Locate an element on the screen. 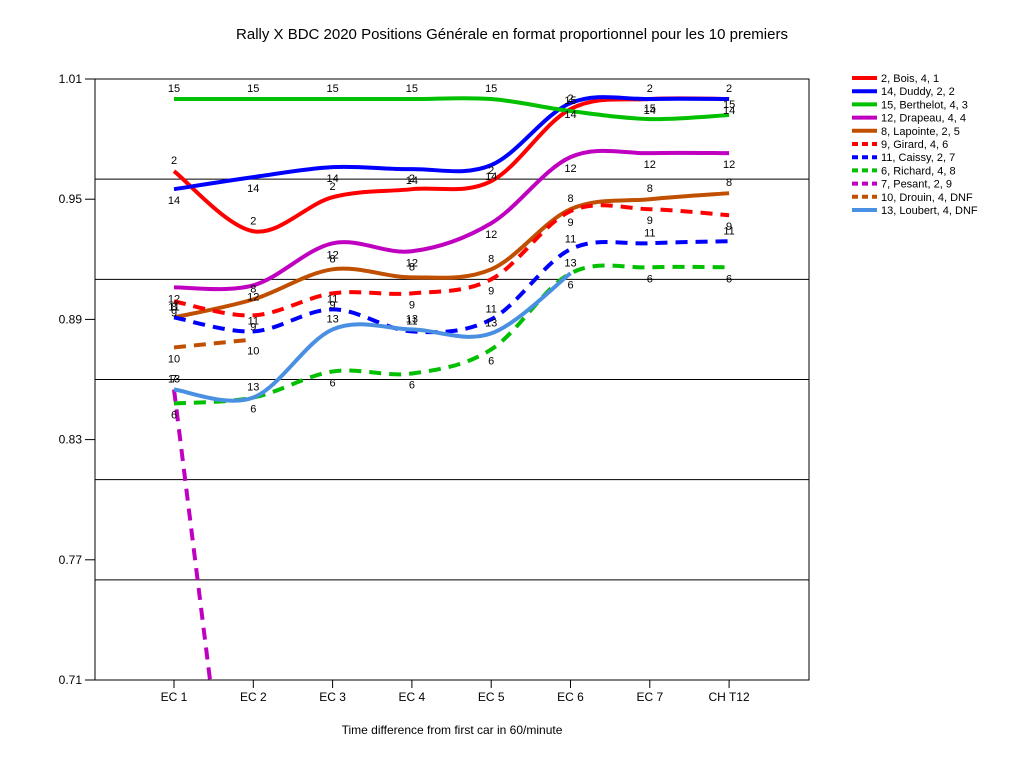 This screenshot has width=1024, height=768. y-tick-label: 1.01 is located at coordinates (71, 79).